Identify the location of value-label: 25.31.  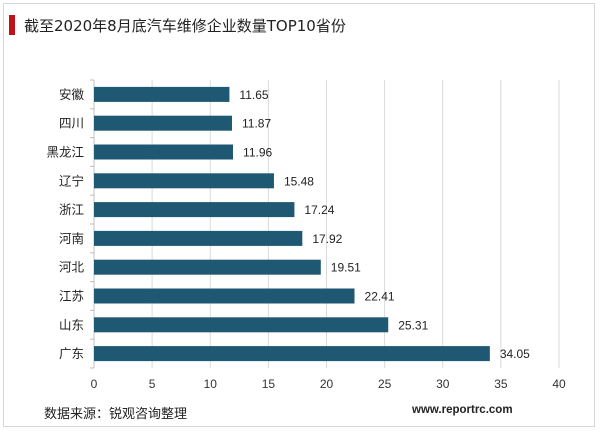
(413, 325).